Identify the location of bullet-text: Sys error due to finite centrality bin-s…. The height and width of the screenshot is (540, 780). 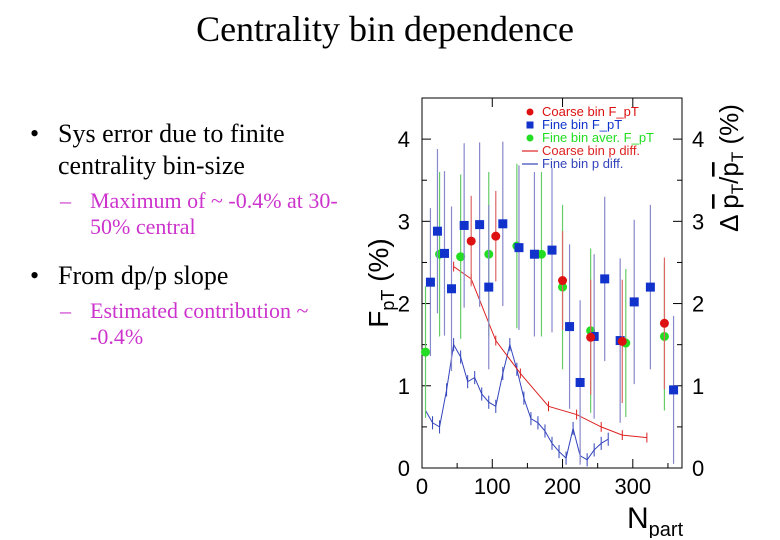
(171, 149).